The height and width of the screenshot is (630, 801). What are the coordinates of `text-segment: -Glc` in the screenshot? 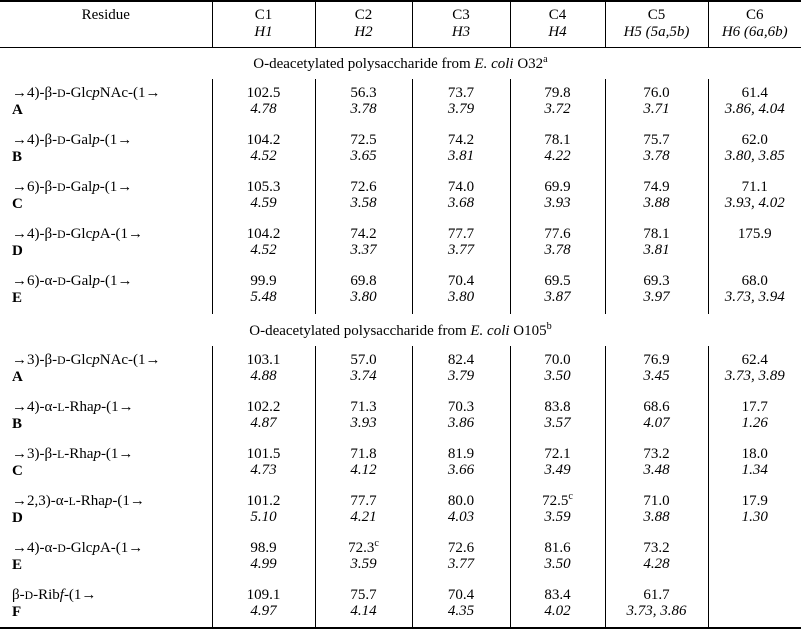 It's located at (79, 360).